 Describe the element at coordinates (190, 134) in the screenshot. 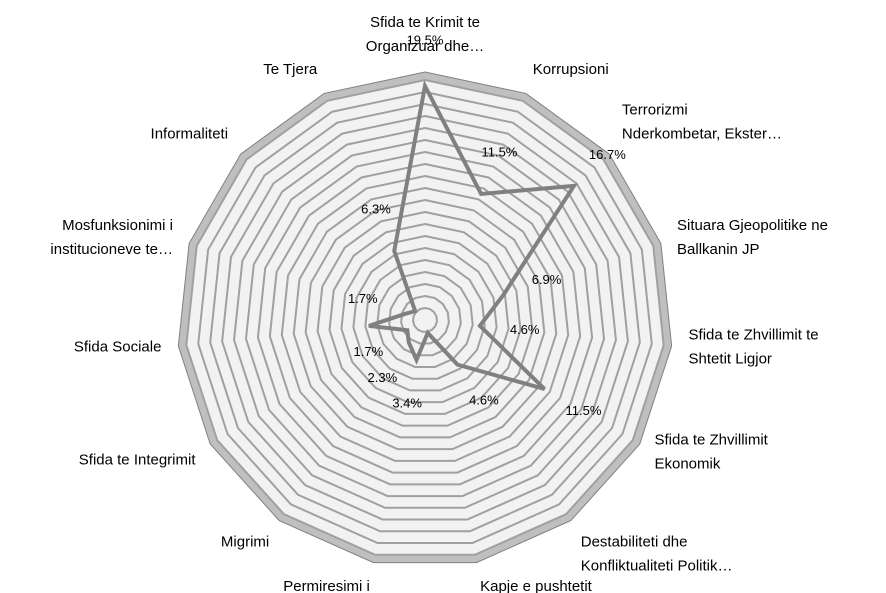

I see `category-label: Informaliteti` at that location.